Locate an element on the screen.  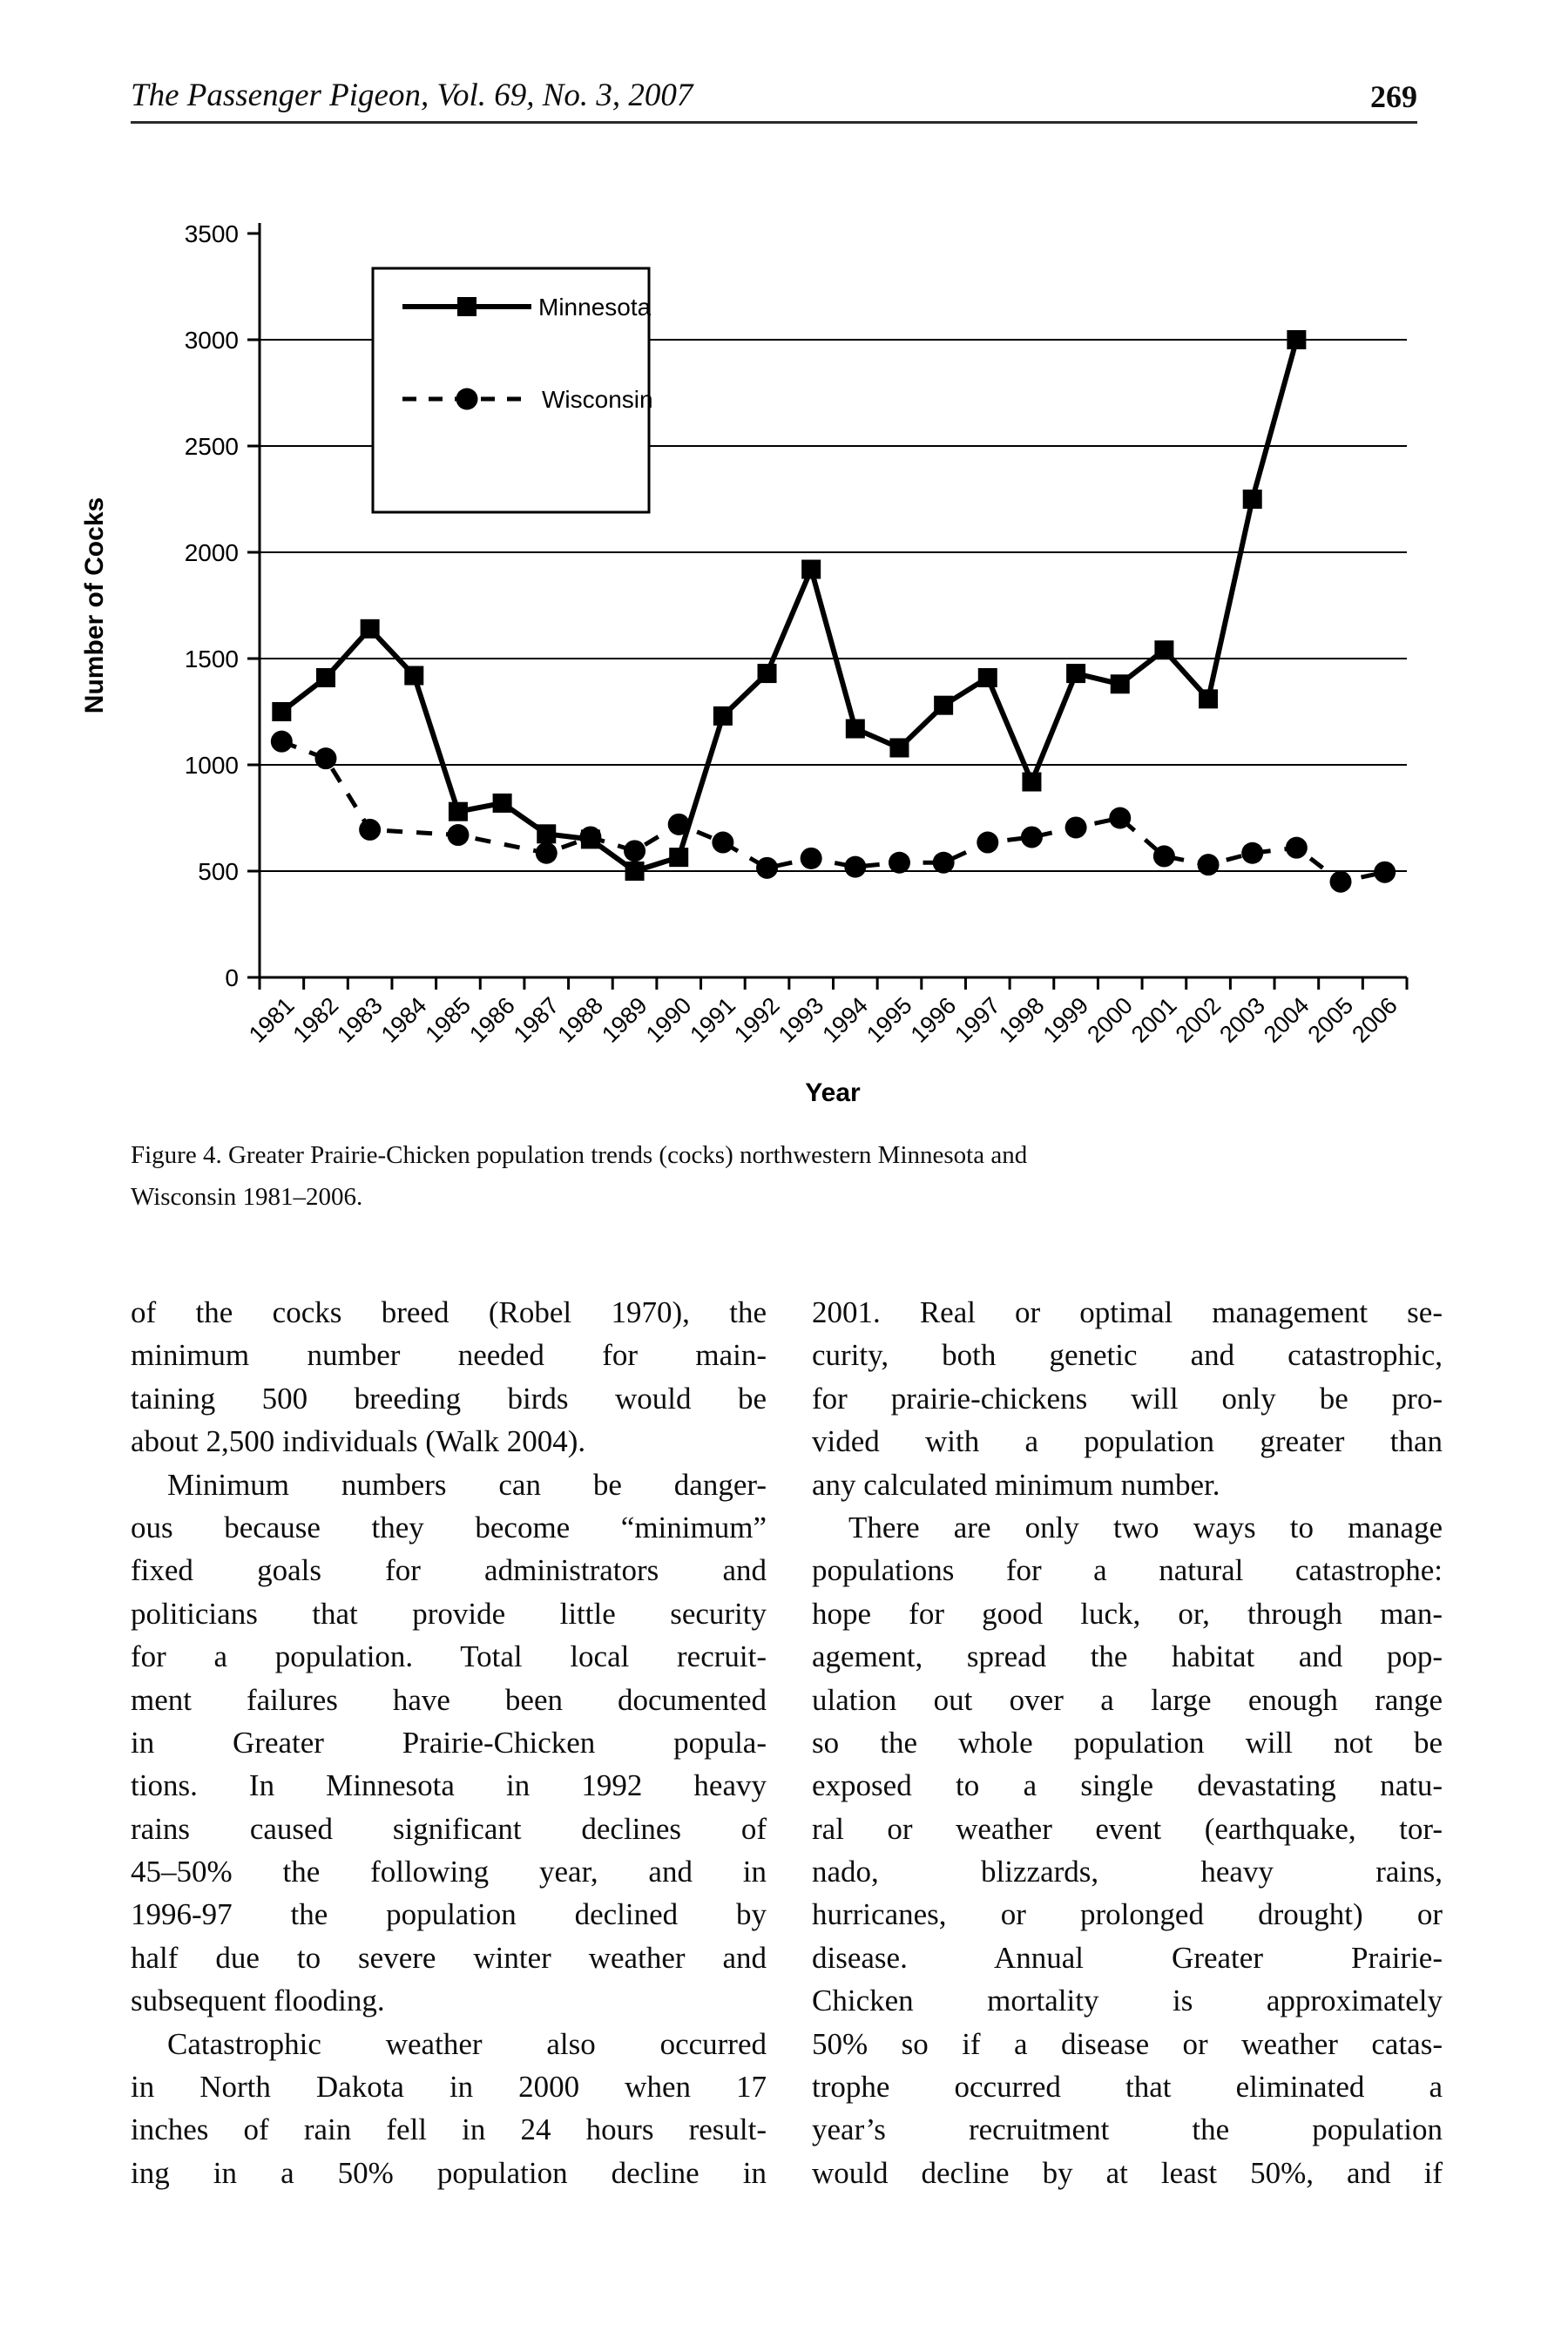
x-tick-label: 1985 is located at coordinates (448, 1020).